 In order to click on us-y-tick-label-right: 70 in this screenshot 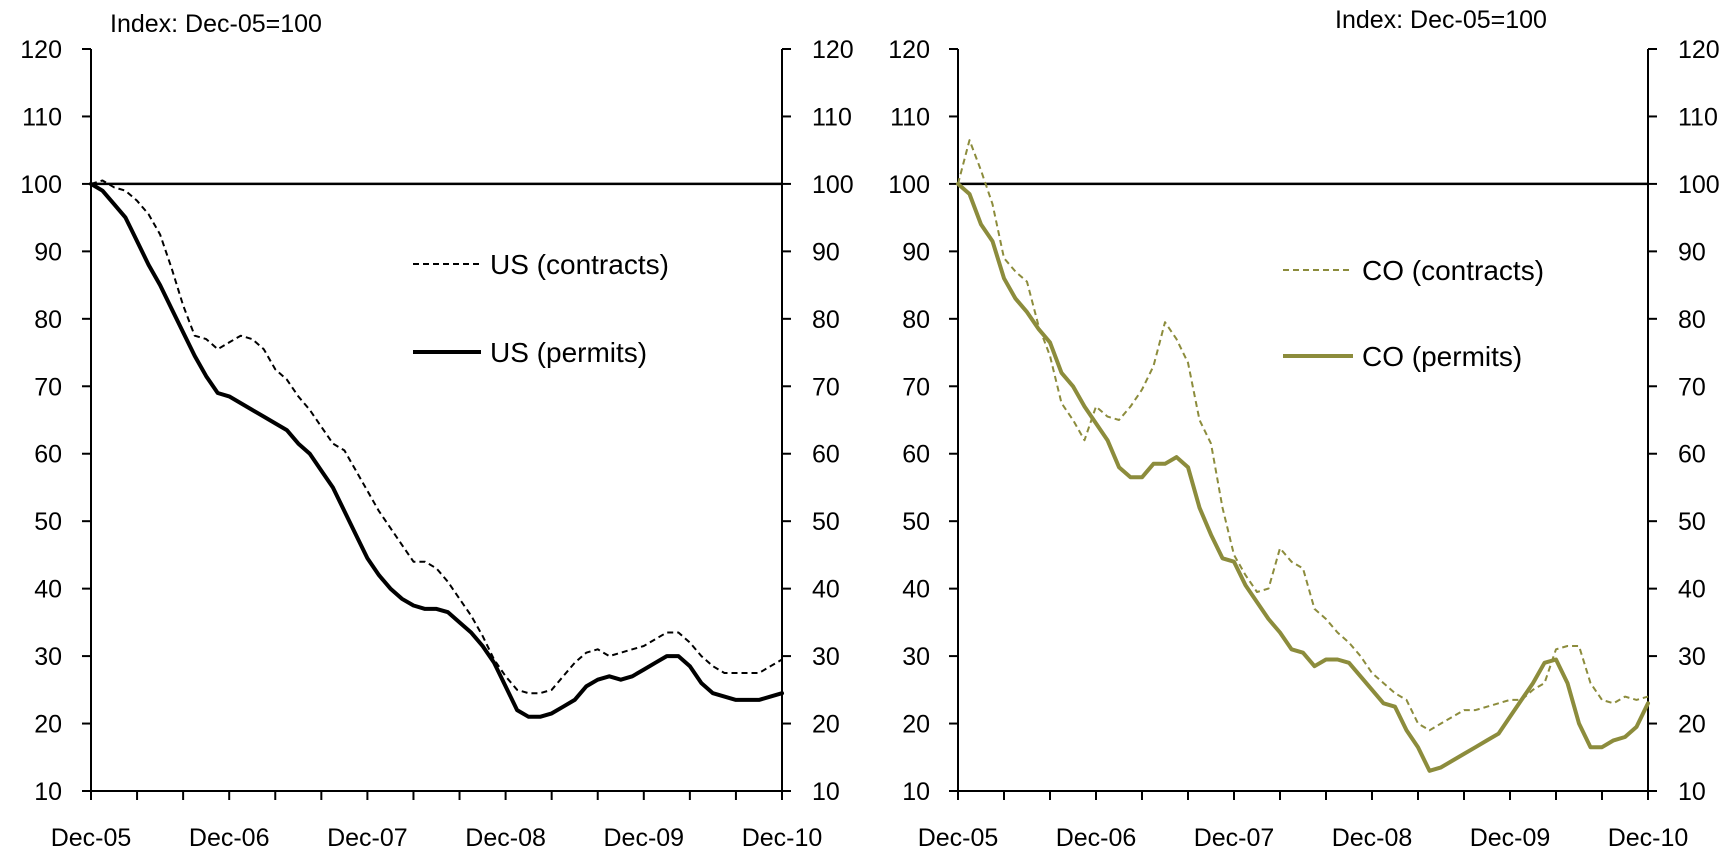, I will do `click(826, 387)`.